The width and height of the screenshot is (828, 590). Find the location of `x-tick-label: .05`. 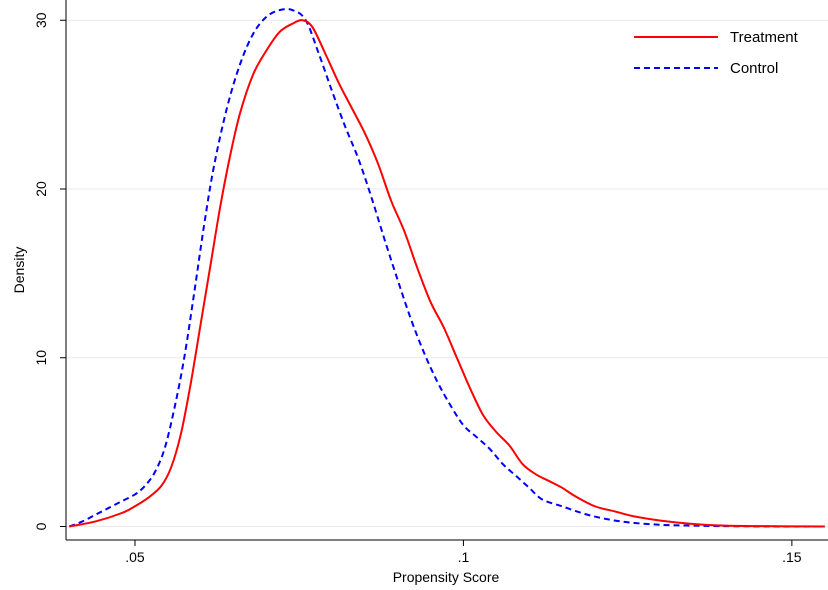

x-tick-label: .05 is located at coordinates (135, 557).